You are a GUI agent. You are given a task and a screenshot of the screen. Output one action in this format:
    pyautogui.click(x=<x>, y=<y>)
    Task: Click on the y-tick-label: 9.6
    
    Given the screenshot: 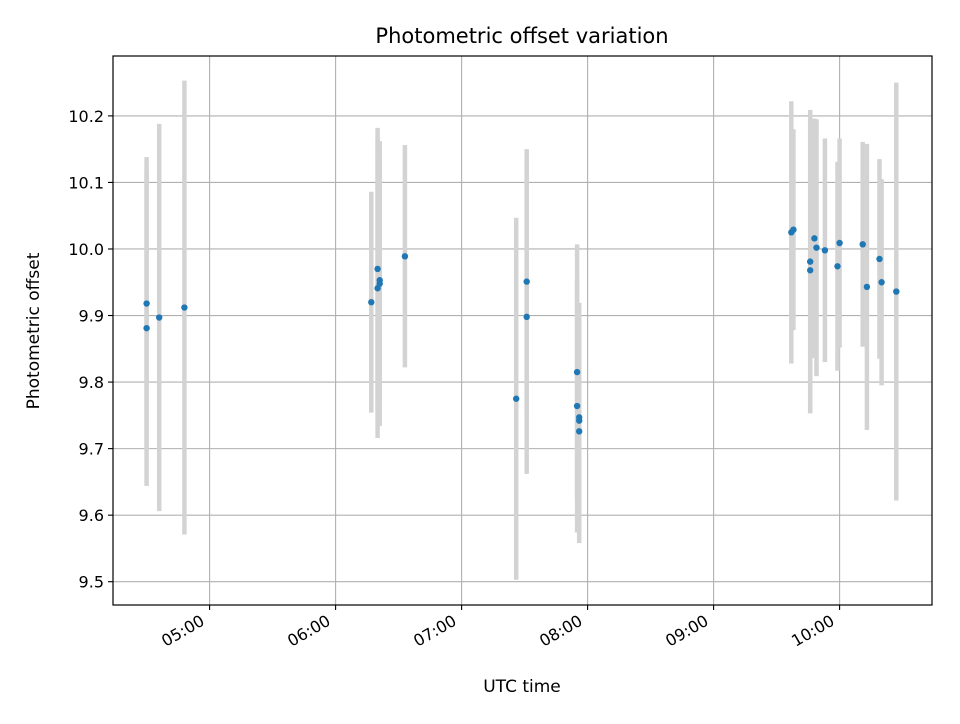 What is the action you would take?
    pyautogui.click(x=91, y=515)
    